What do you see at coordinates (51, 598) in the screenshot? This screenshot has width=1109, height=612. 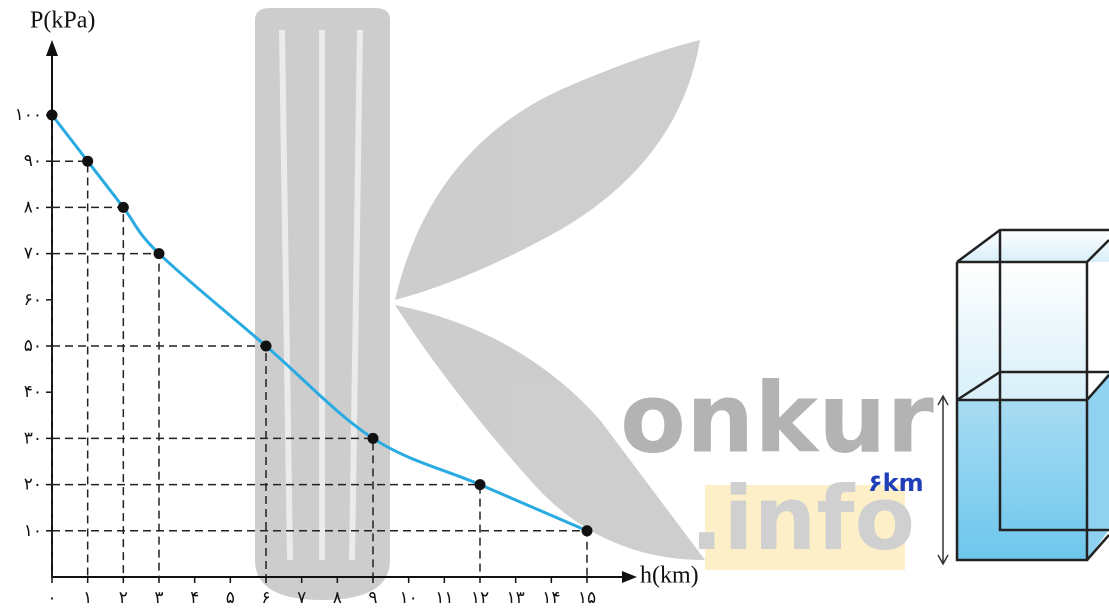 I see `x-tick-label: ۰` at bounding box center [51, 598].